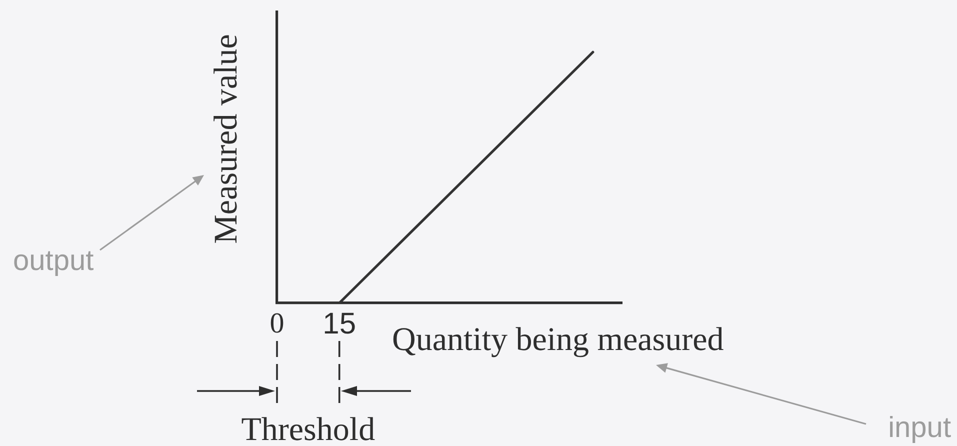 This screenshot has width=957, height=446. Describe the element at coordinates (339, 323) in the screenshot. I see `x-tick-label: 15` at that location.